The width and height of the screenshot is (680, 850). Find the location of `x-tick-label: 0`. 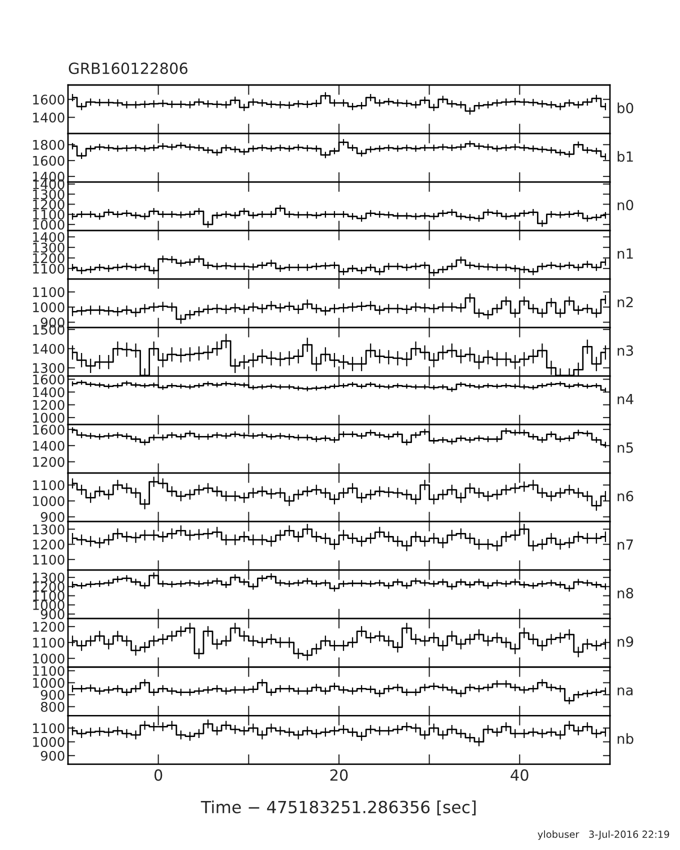

x-tick-label: 0 is located at coordinates (158, 775).